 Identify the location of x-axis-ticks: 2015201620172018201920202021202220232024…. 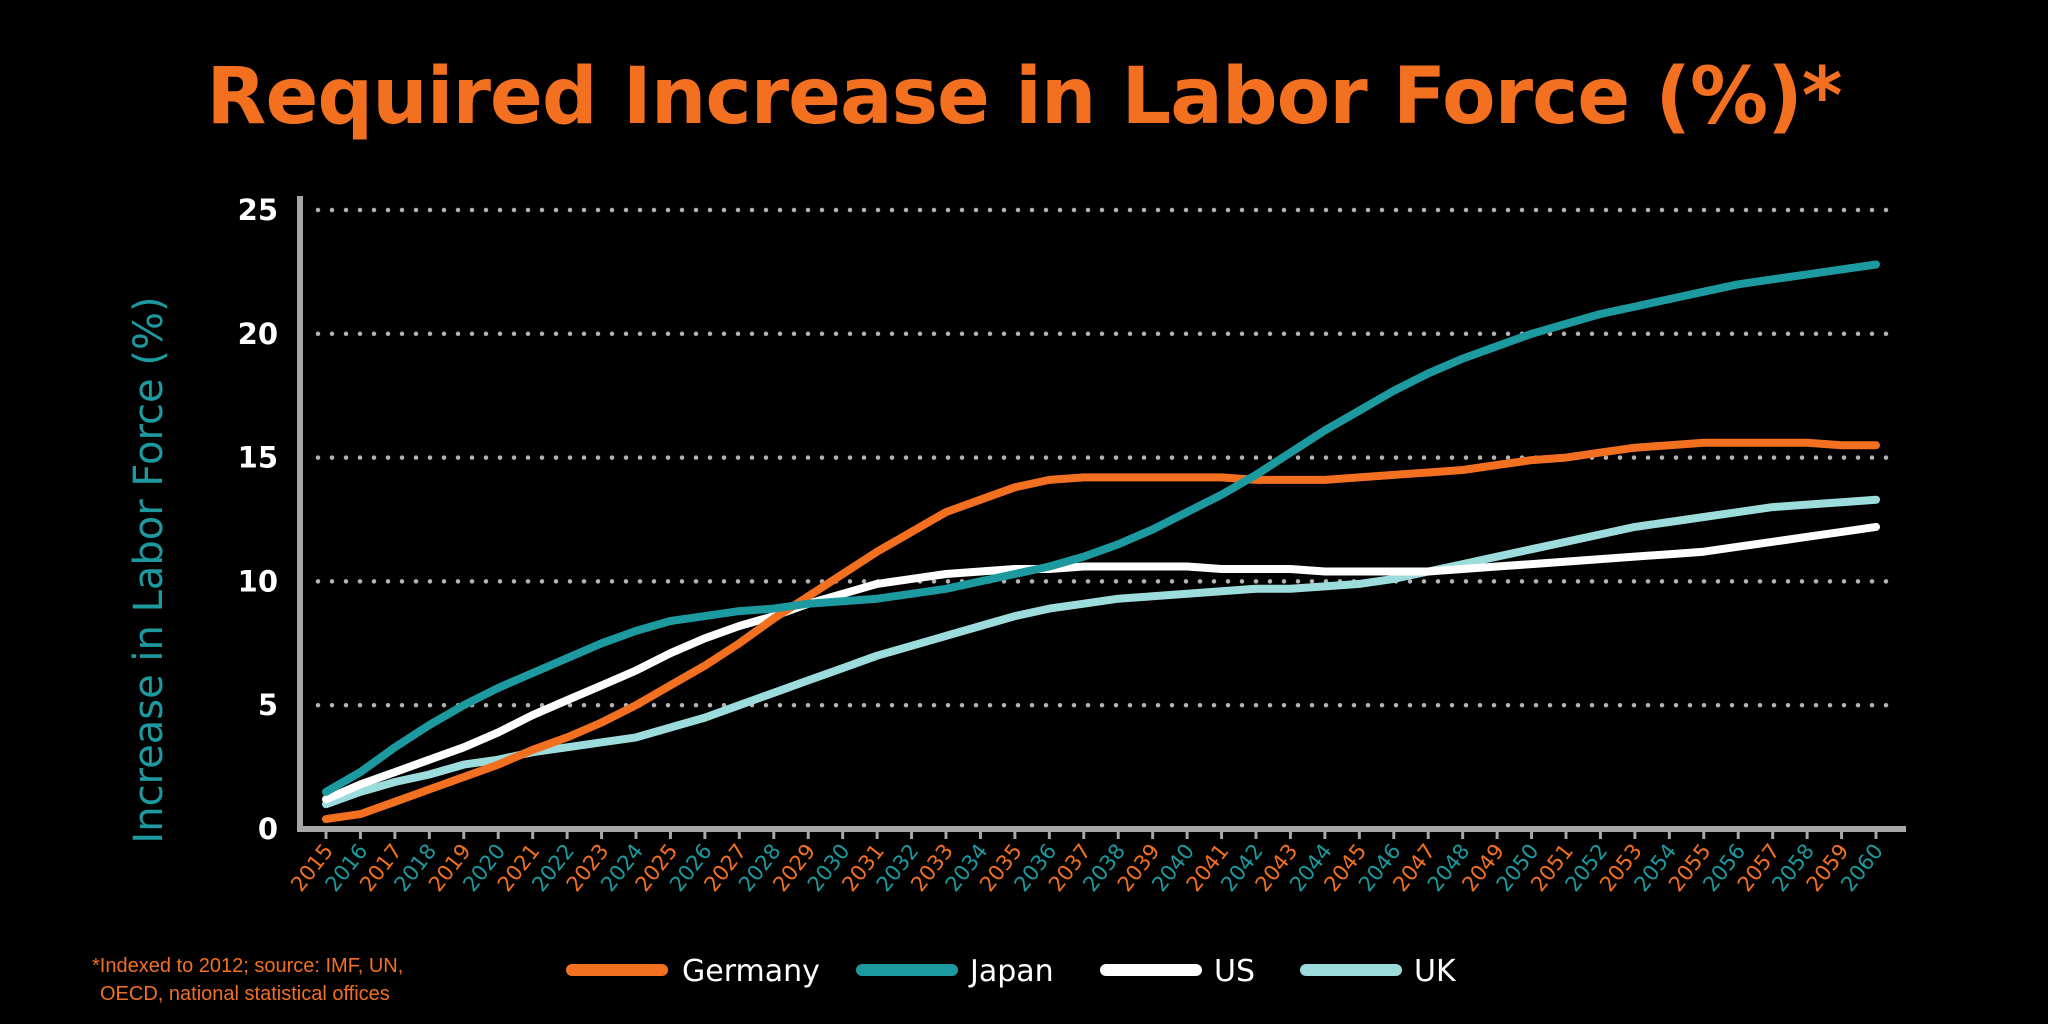
(1087, 867).